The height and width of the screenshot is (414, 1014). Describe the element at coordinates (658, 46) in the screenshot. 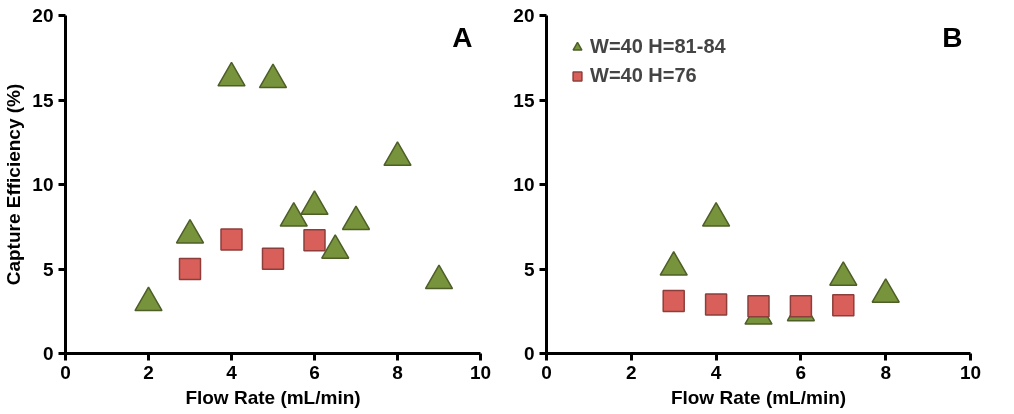

I see `legend-label: W=40 H=81-84` at that location.